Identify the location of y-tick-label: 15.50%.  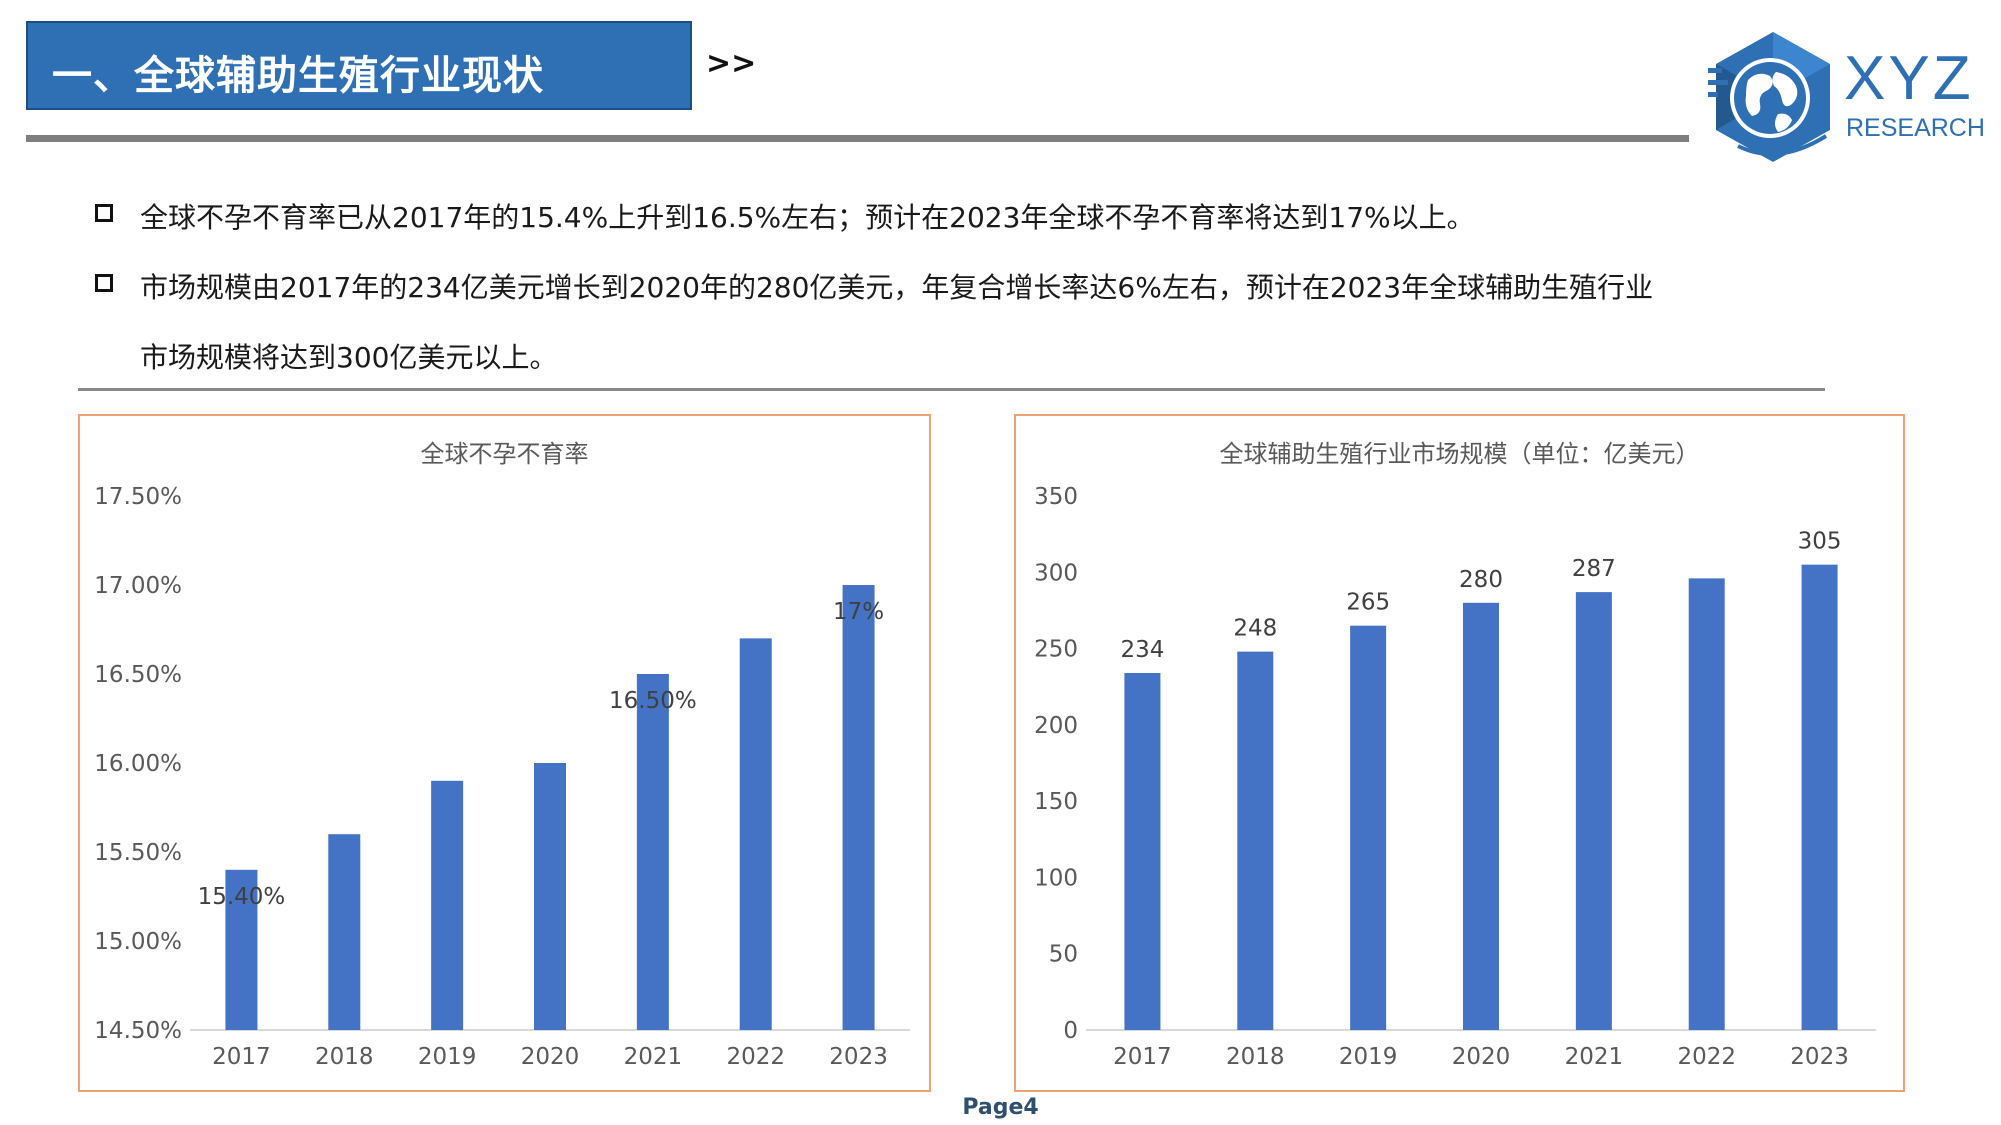
(138, 853).